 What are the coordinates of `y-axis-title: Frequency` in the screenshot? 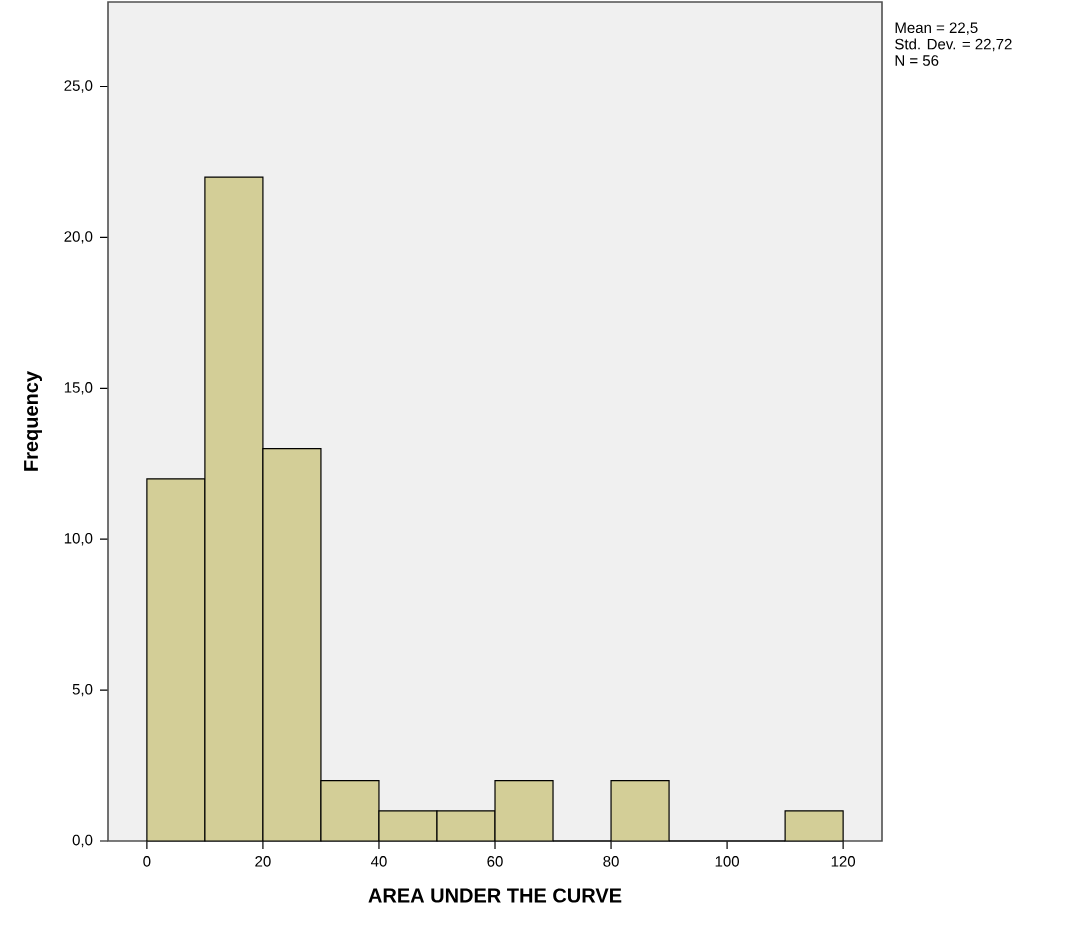 It's located at (33, 421).